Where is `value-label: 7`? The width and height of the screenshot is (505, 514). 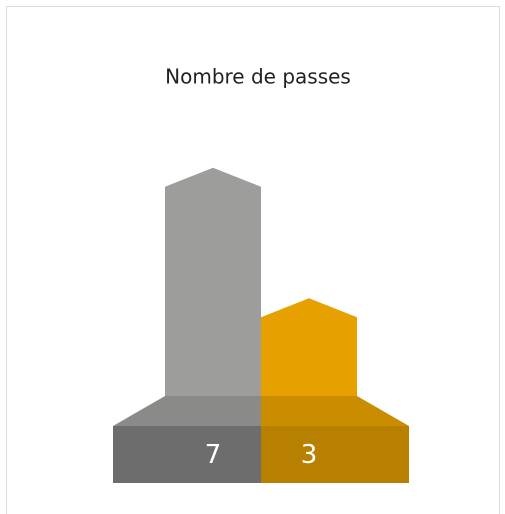 value-label: 7 is located at coordinates (213, 455).